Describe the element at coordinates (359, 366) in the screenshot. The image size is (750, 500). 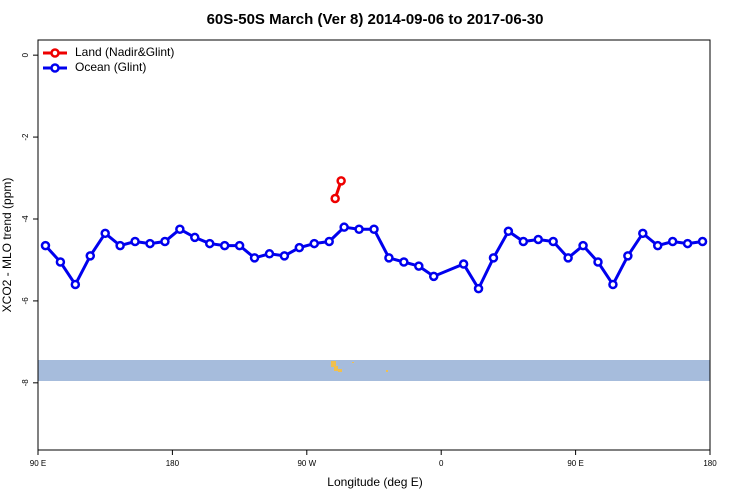
I see `map-land` at that location.